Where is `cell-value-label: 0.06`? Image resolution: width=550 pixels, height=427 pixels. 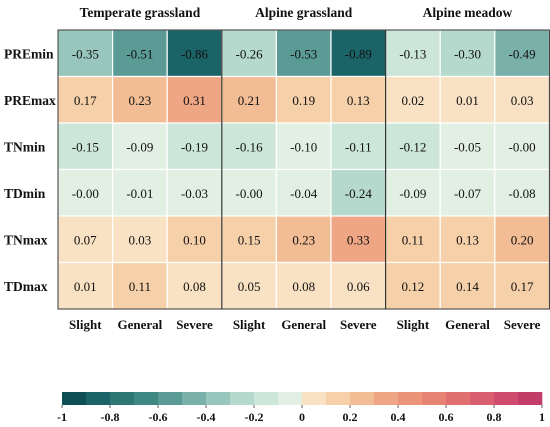
cell-value-label: 0.06 is located at coordinates (358, 286).